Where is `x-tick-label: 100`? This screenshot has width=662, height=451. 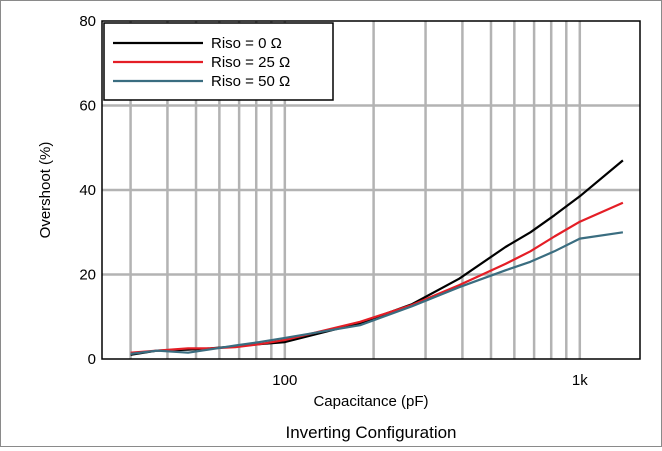
x-tick-label: 100 is located at coordinates (284, 380).